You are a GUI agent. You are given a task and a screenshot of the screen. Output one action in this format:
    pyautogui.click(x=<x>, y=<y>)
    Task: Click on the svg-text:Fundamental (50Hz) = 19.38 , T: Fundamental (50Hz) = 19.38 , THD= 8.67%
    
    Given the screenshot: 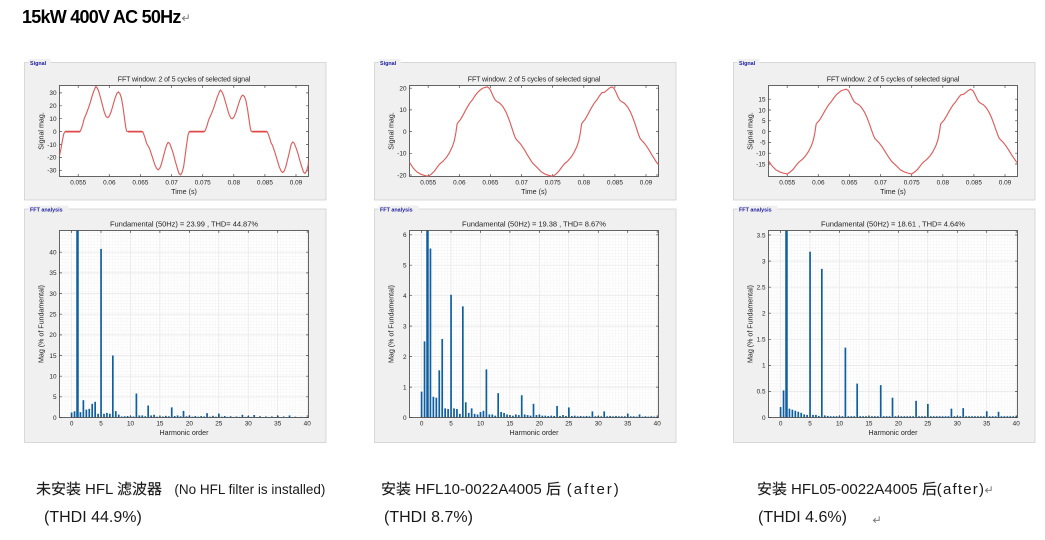 What is the action you would take?
    pyautogui.click(x=534, y=223)
    